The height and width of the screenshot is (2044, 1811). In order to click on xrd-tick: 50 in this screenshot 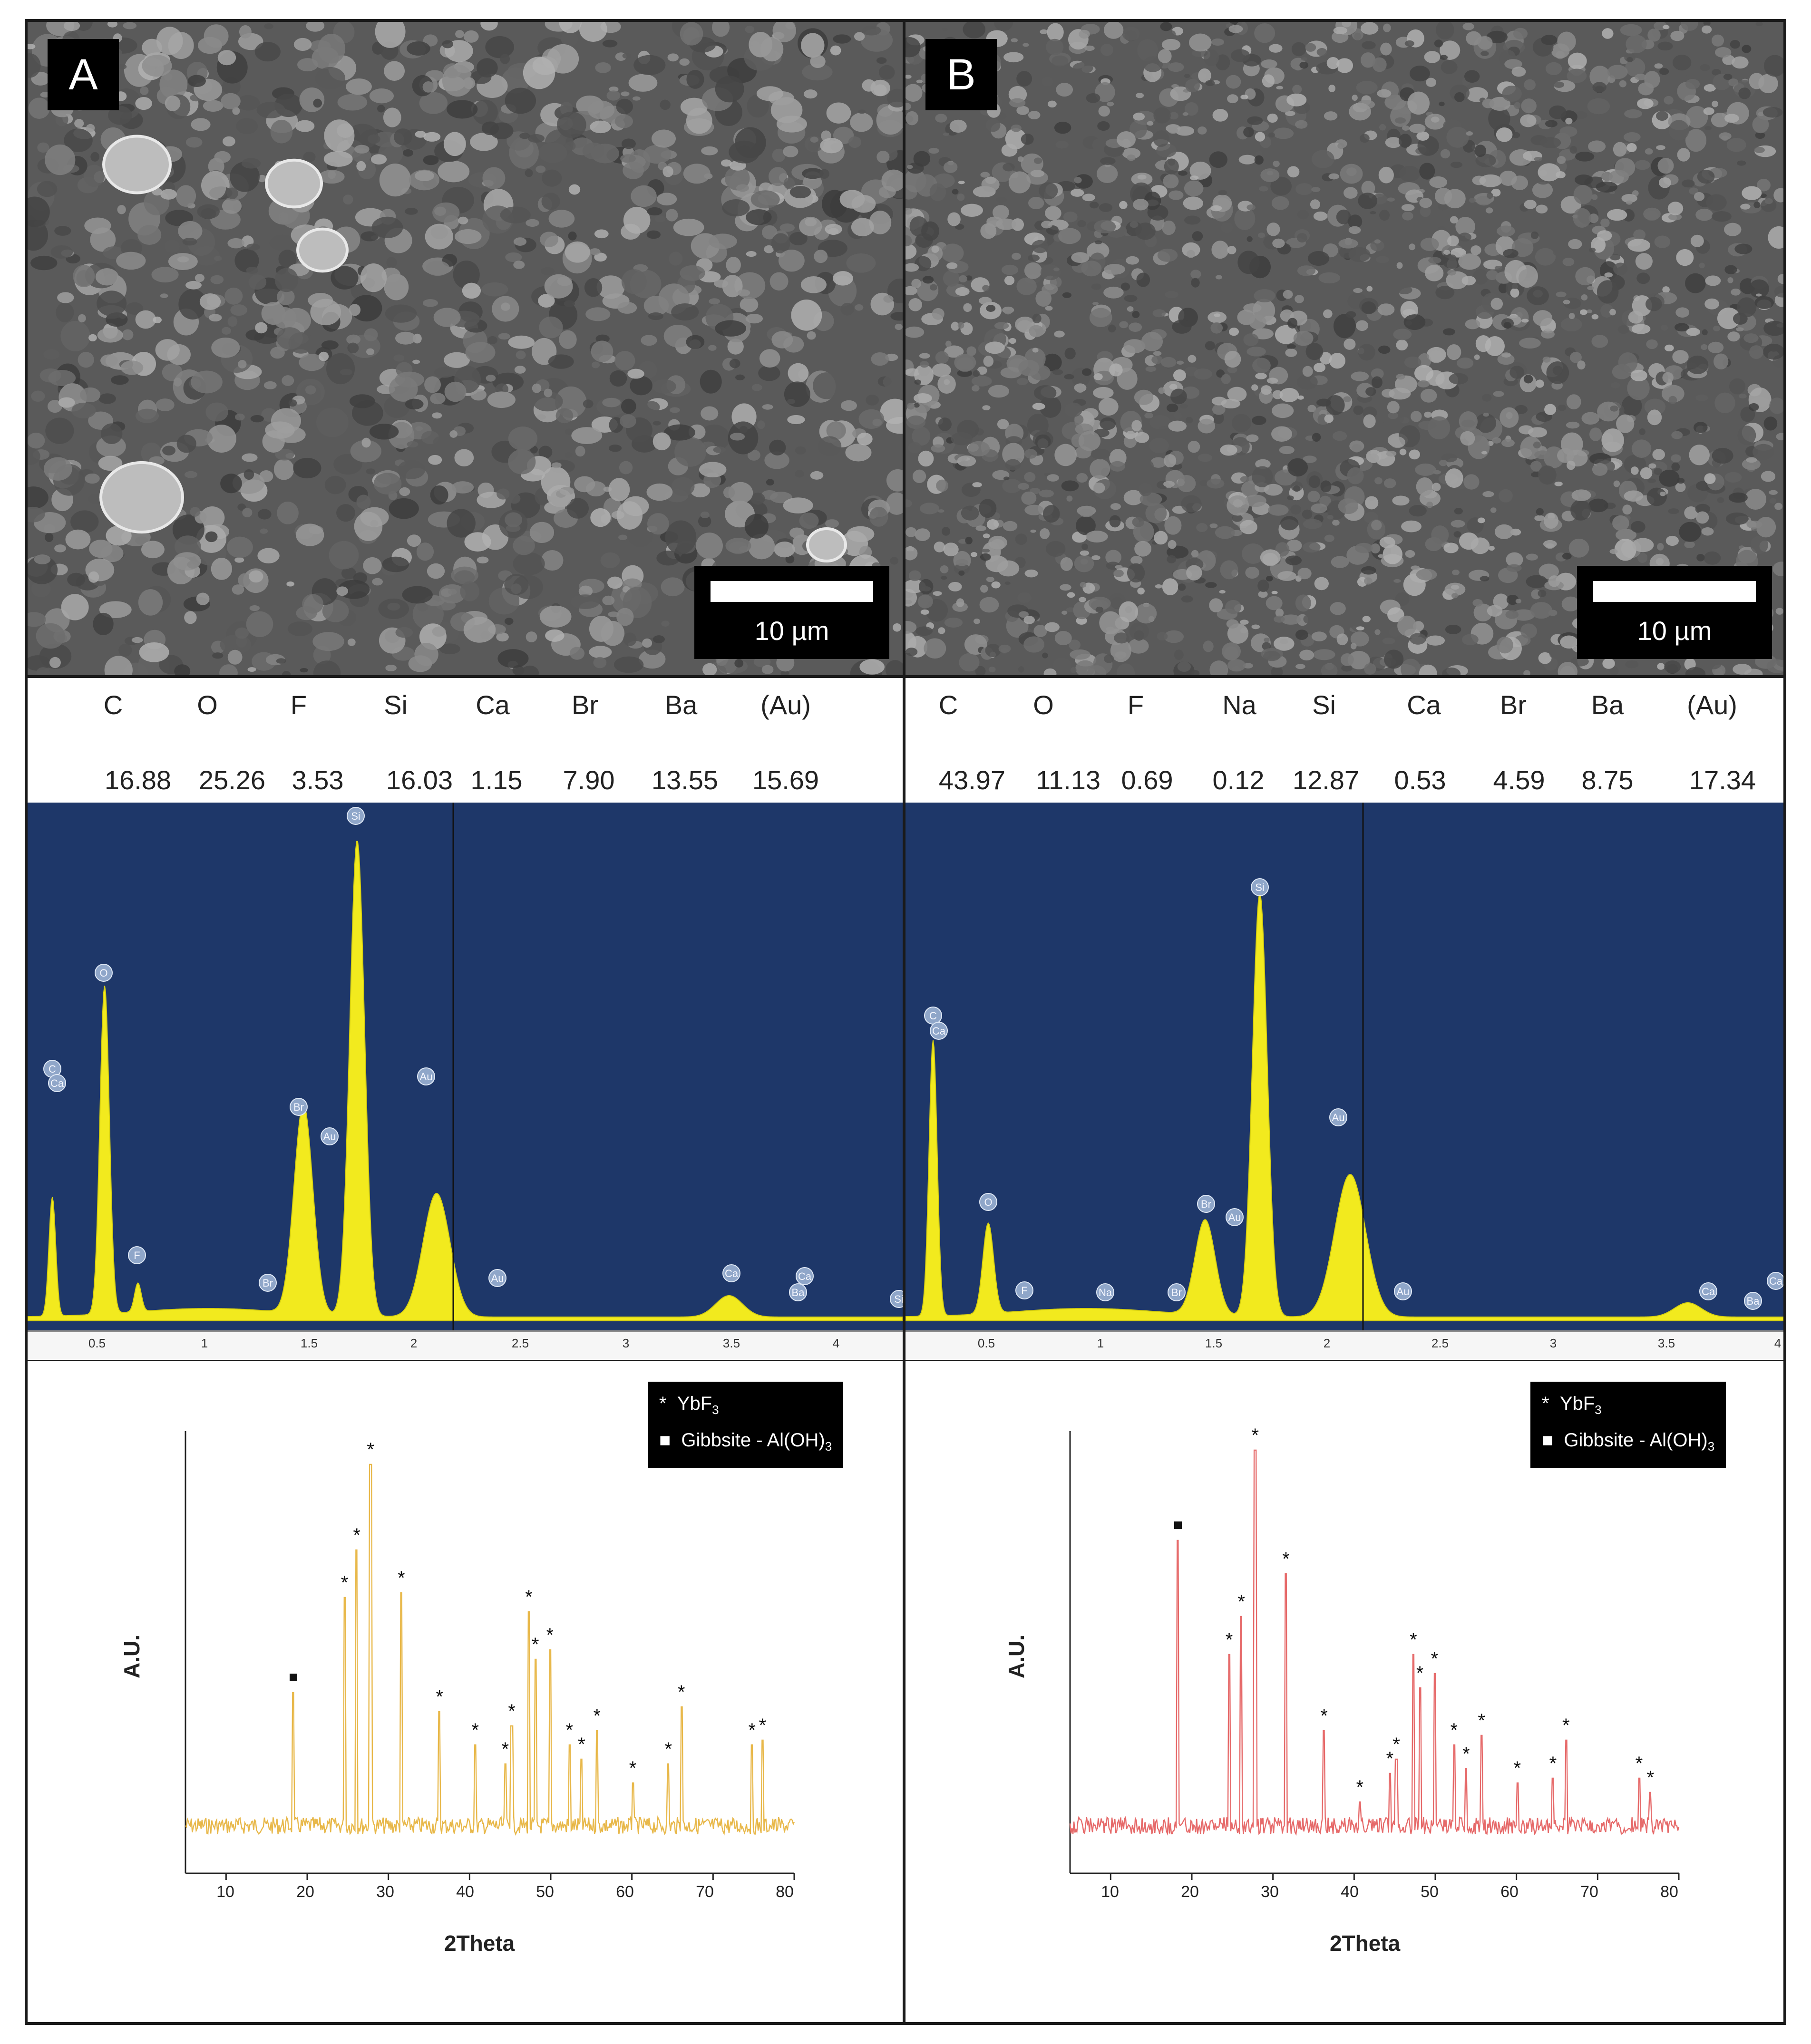, I will do `click(1430, 1892)`.